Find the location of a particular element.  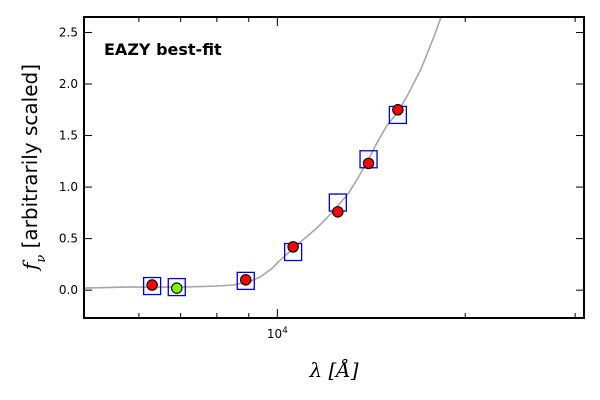

y-tick-label-5: 2.5 is located at coordinates (68, 32).